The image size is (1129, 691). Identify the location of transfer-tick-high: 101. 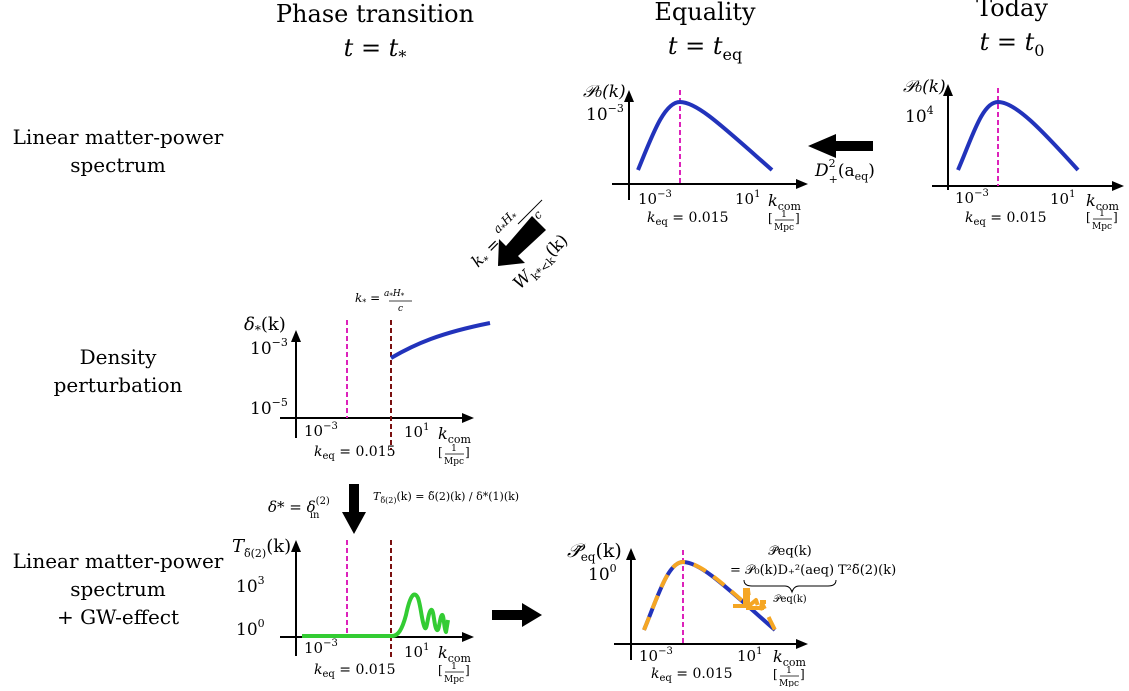
(416, 651).